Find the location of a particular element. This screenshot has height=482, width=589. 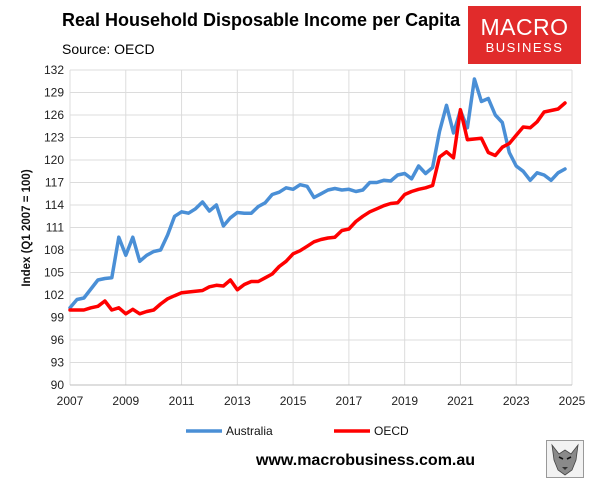

x-tick-label: 2019 is located at coordinates (404, 401).